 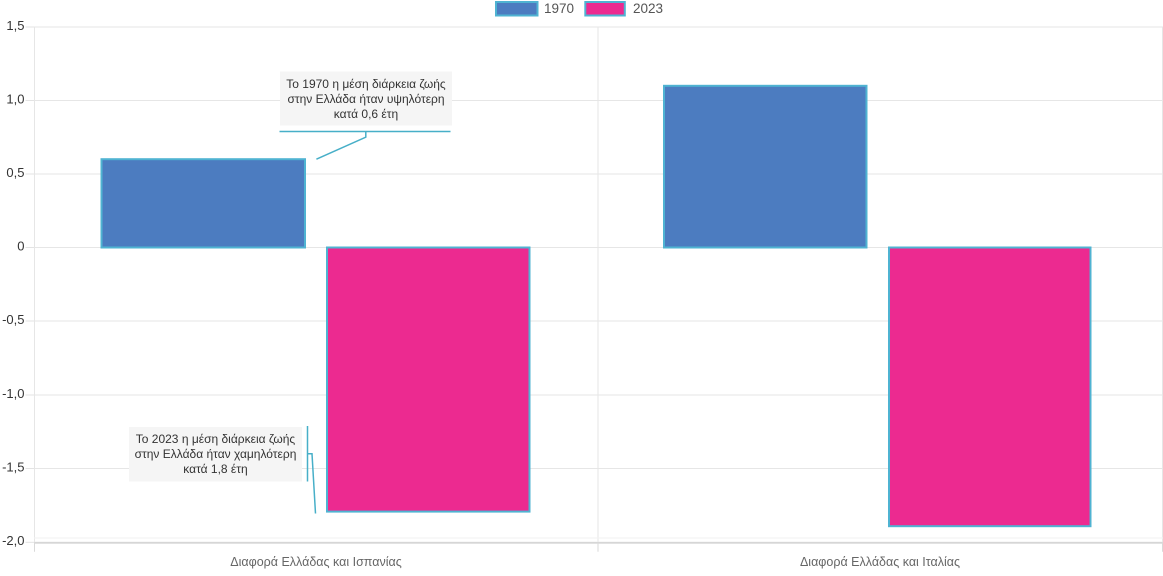 I want to click on svg-text: -2,0, so click(x=13, y=540).